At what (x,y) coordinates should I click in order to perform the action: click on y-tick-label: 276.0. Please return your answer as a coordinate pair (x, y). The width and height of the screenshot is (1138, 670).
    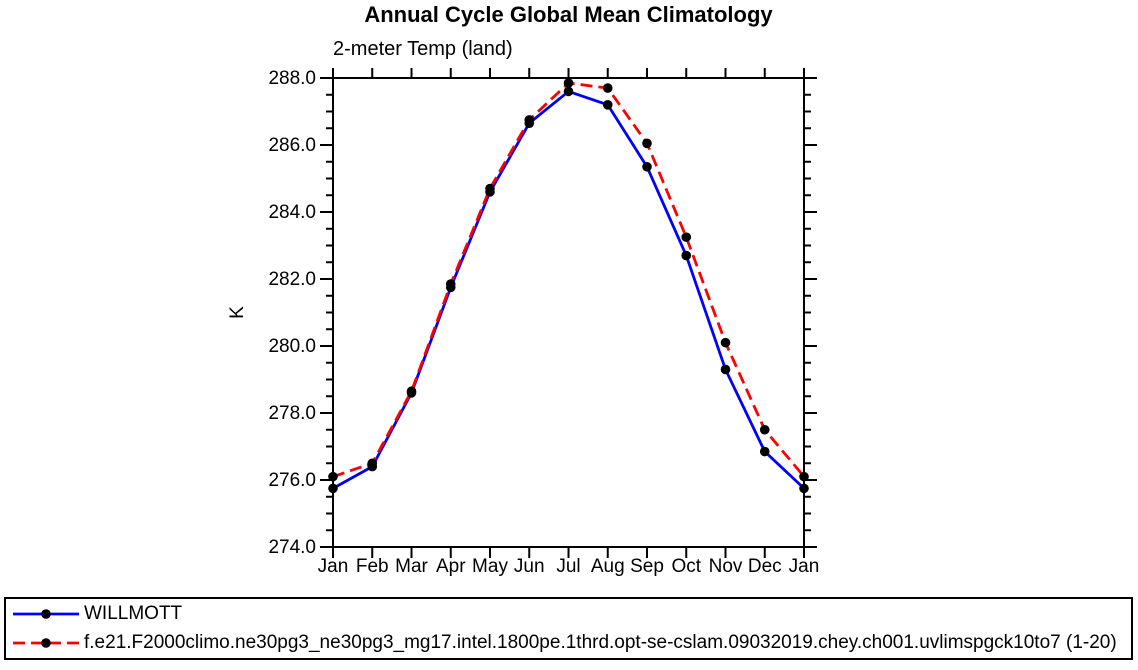
    Looking at the image, I should click on (292, 480).